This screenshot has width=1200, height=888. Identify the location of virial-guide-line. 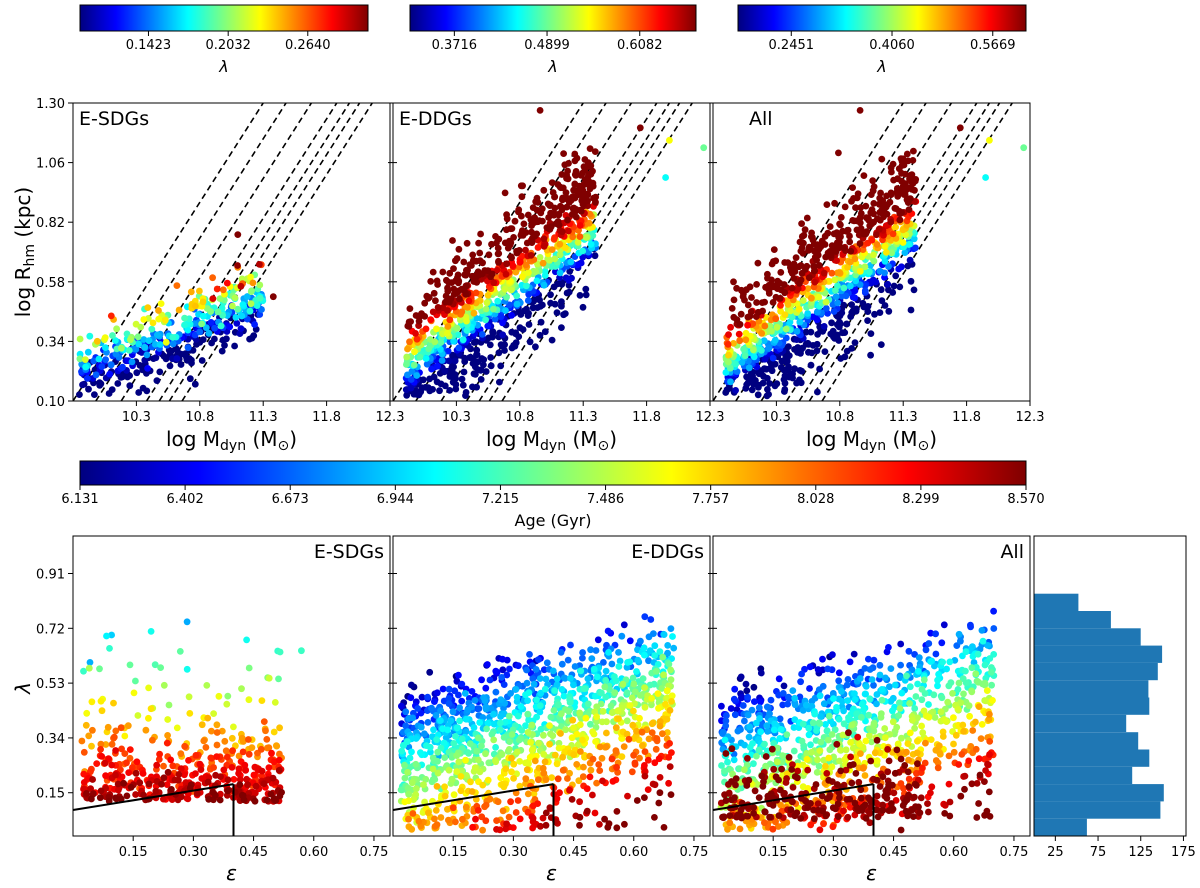
(597, 252).